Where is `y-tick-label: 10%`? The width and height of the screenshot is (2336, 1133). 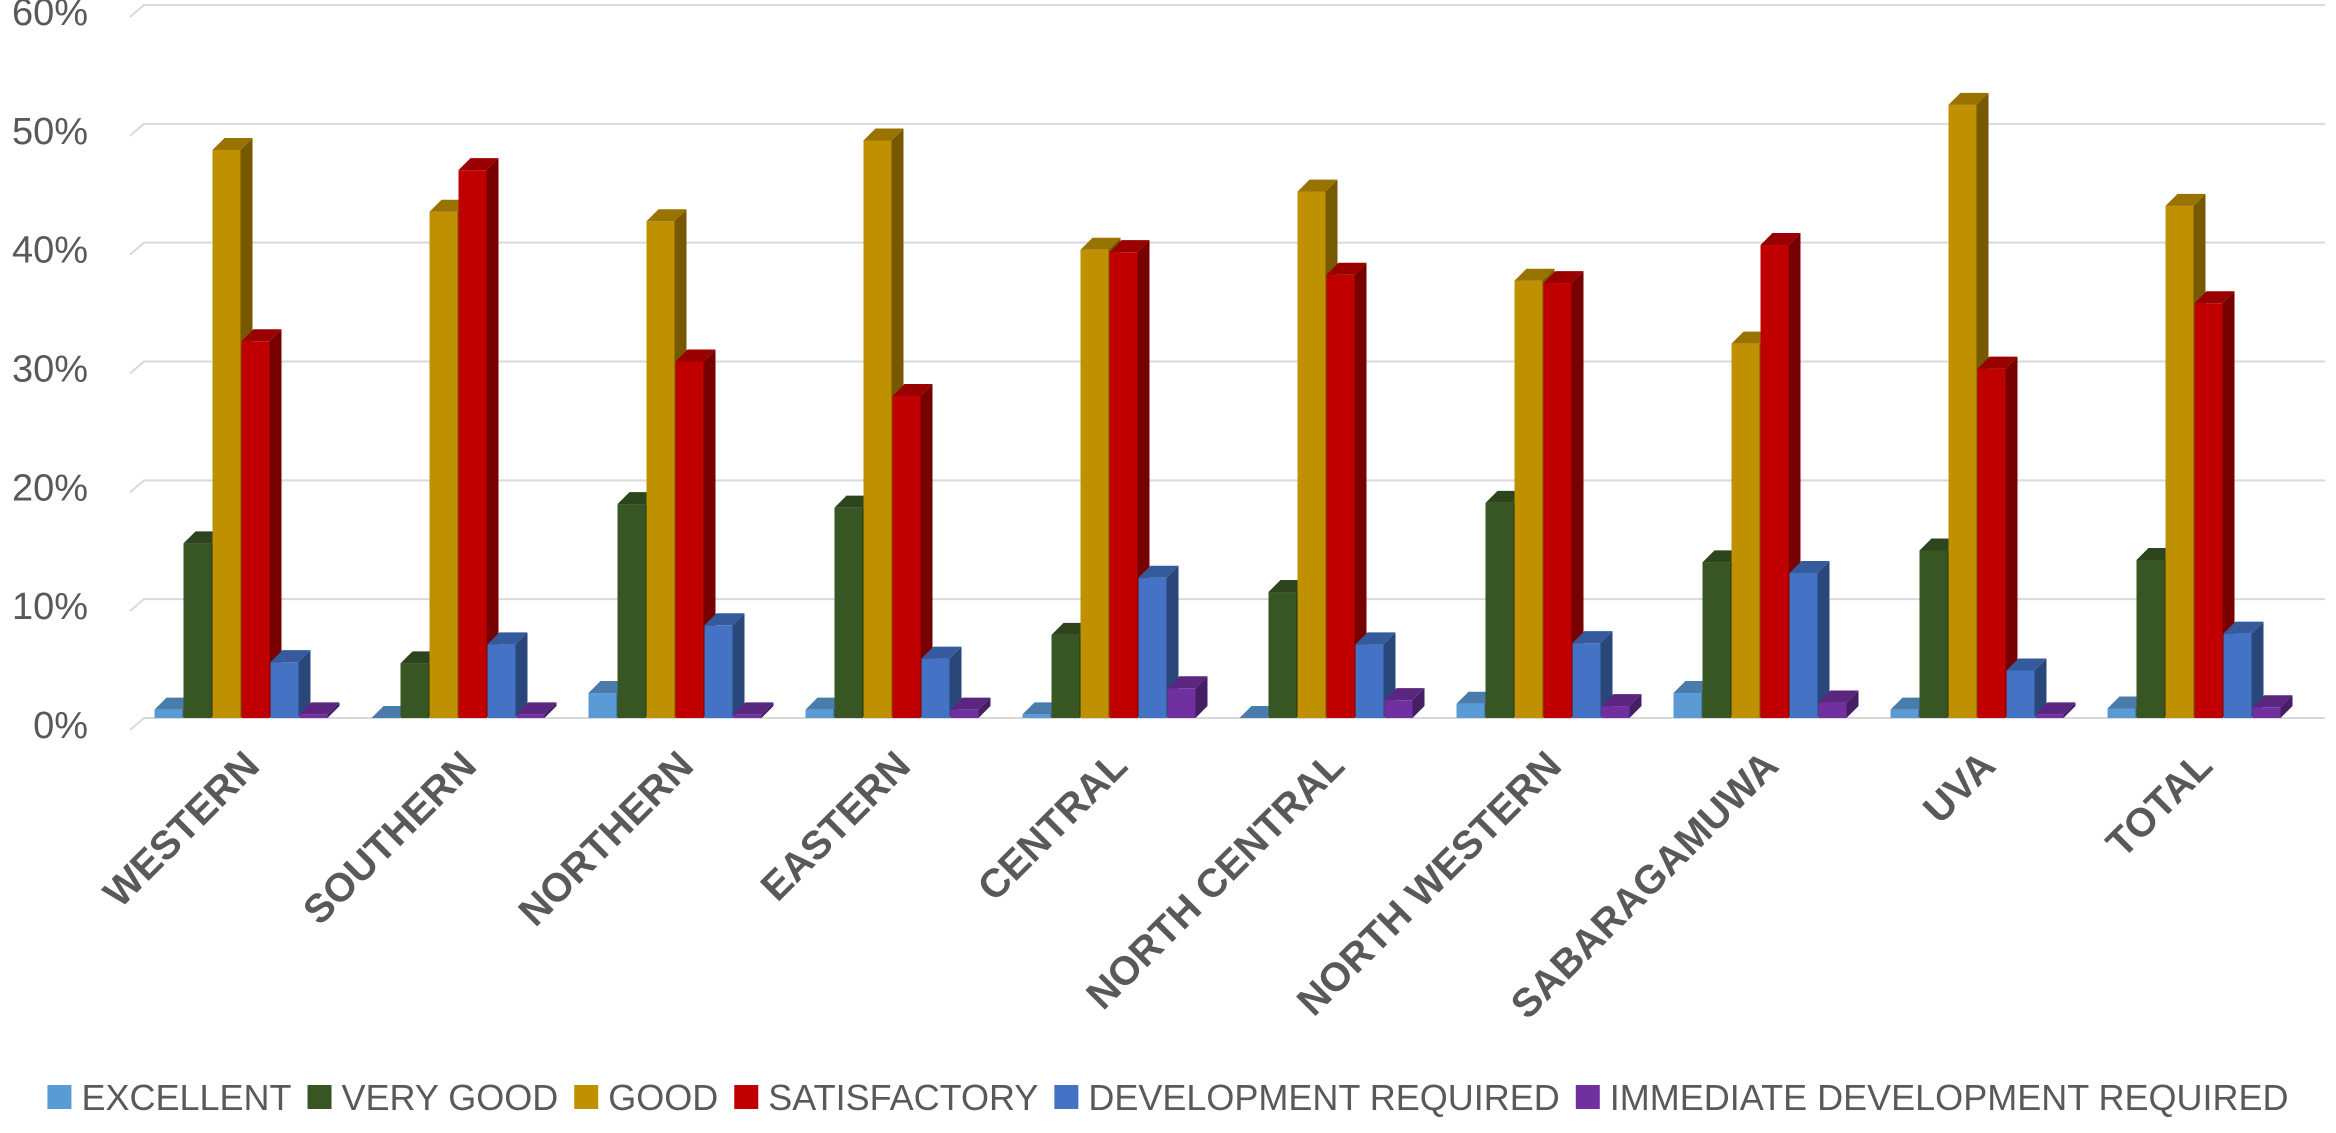
y-tick-label: 10% is located at coordinates (50, 607).